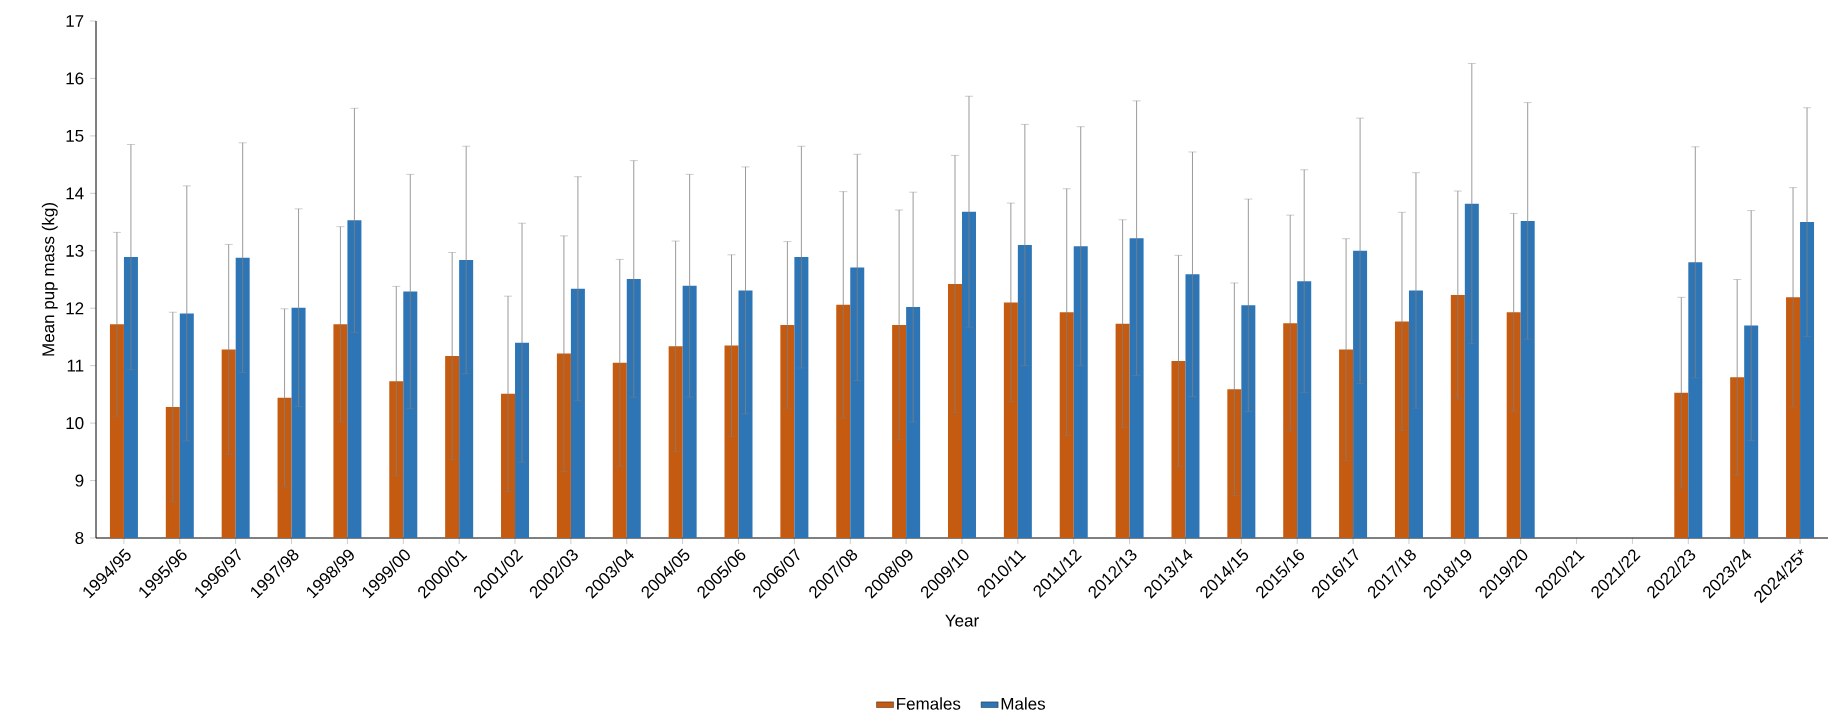 The image size is (1836, 728). I want to click on legend-label: Males, so click(1023, 703).